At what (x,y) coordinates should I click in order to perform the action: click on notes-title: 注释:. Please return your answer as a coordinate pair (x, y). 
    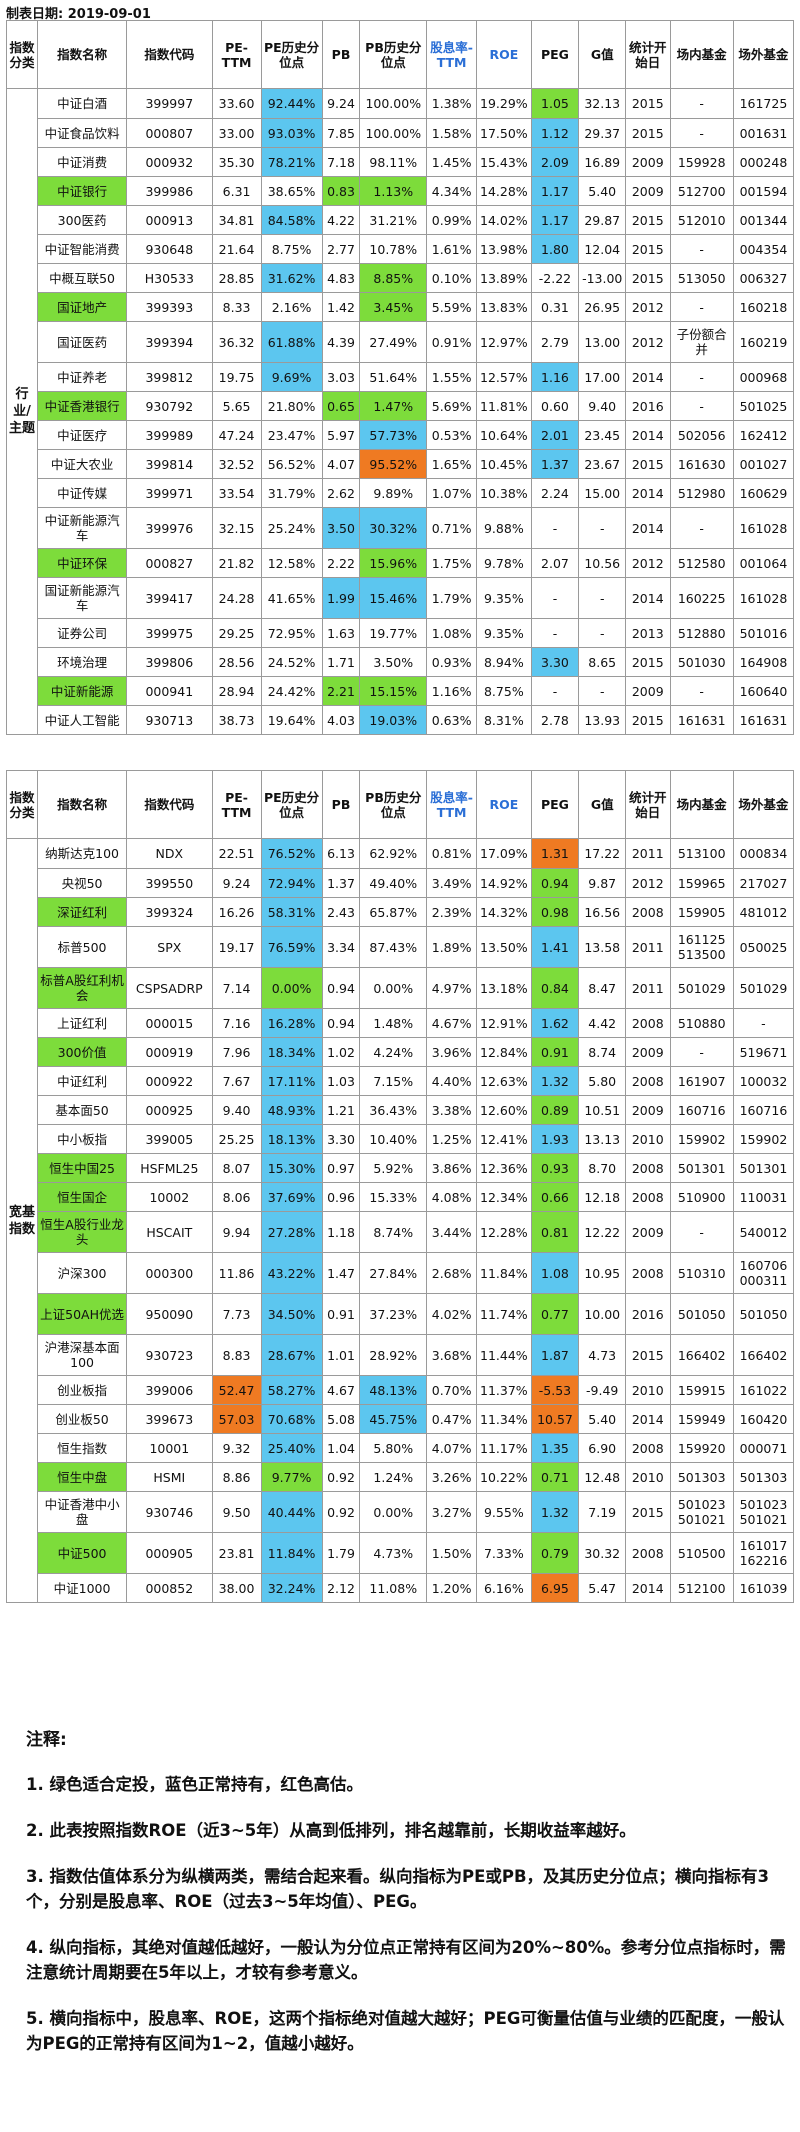
    Looking at the image, I should click on (46, 1740).